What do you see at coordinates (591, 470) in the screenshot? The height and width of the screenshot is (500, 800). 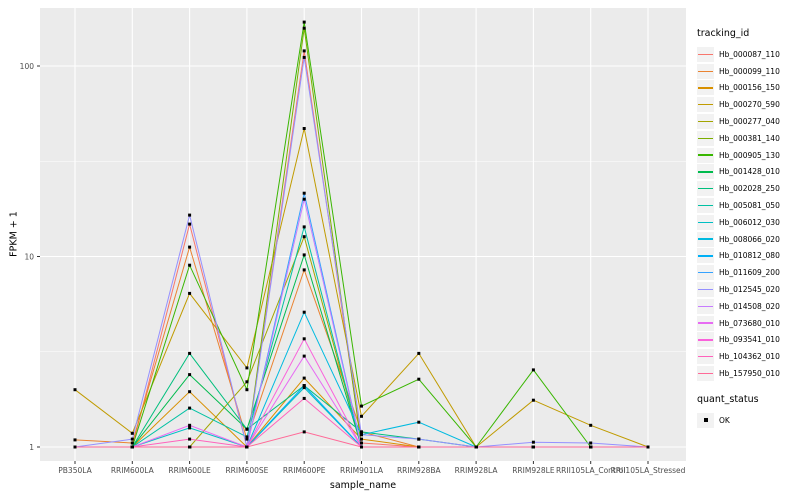 I see `x-tick-label: RRII105LA_Control` at bounding box center [591, 470].